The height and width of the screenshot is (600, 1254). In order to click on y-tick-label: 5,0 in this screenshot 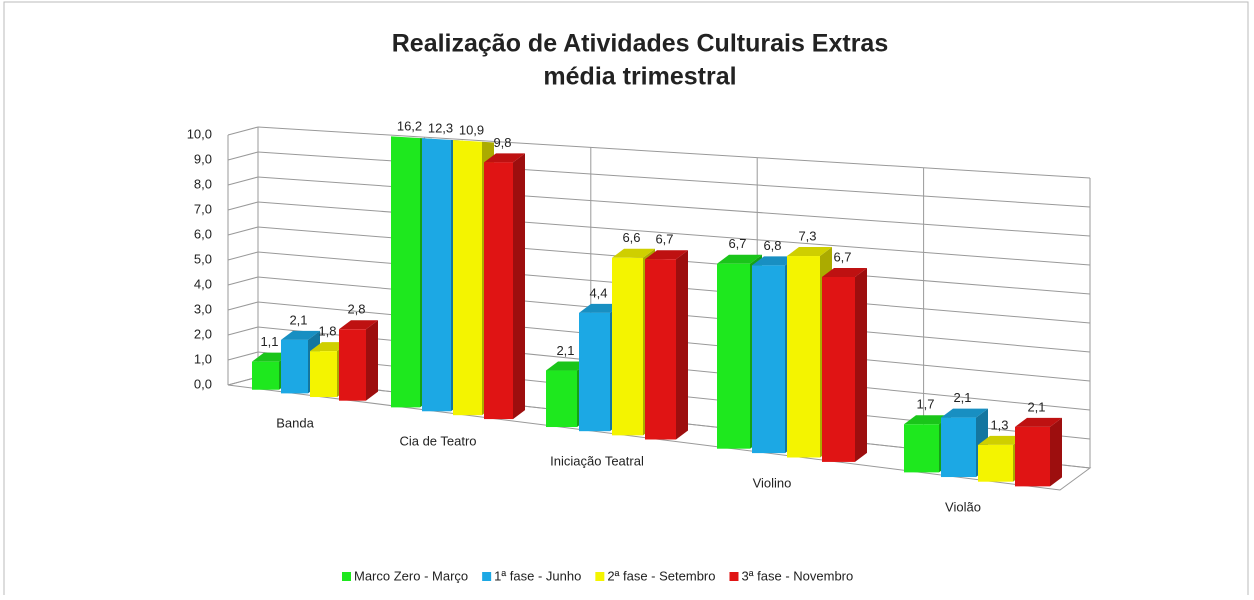, I will do `click(203, 258)`.